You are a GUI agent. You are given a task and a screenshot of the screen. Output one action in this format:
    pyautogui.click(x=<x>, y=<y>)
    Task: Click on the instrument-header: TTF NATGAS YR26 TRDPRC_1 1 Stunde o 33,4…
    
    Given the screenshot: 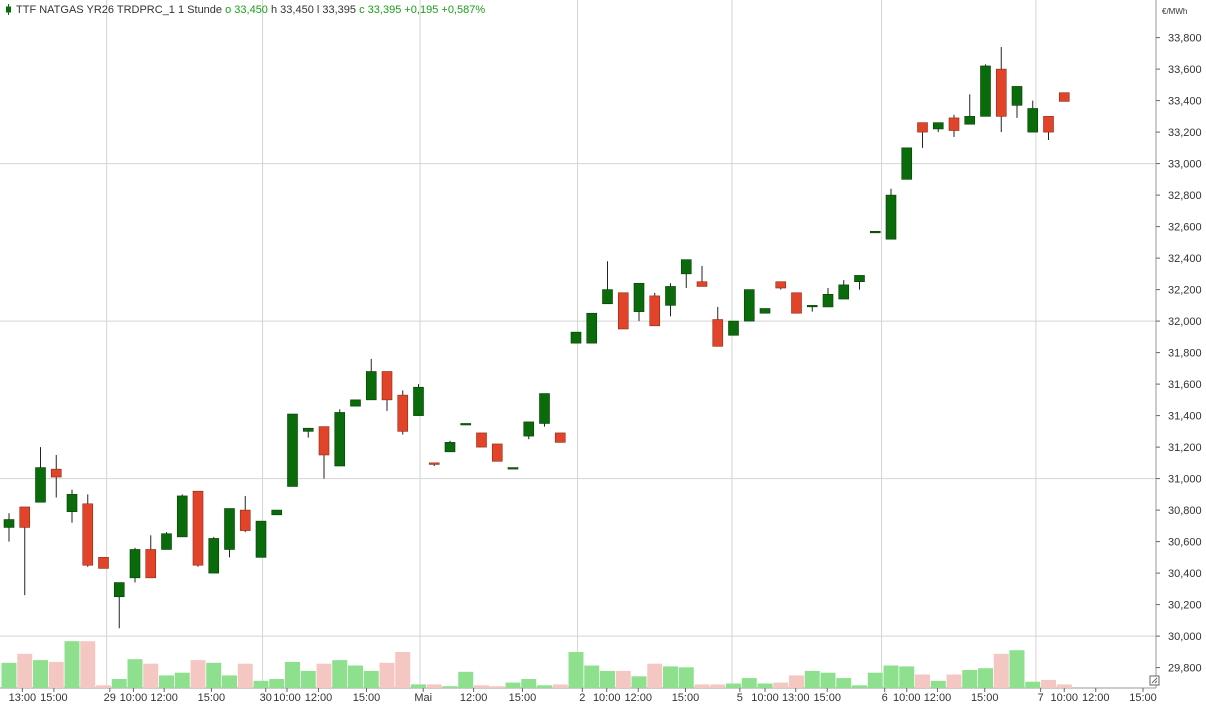 What is the action you would take?
    pyautogui.click(x=244, y=10)
    